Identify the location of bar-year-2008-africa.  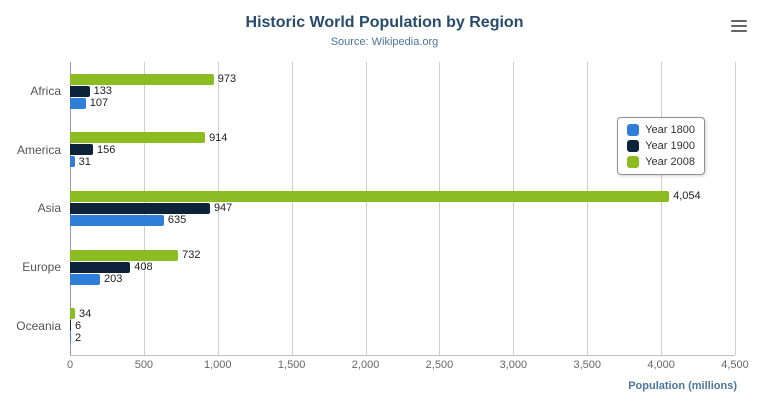
(142, 79).